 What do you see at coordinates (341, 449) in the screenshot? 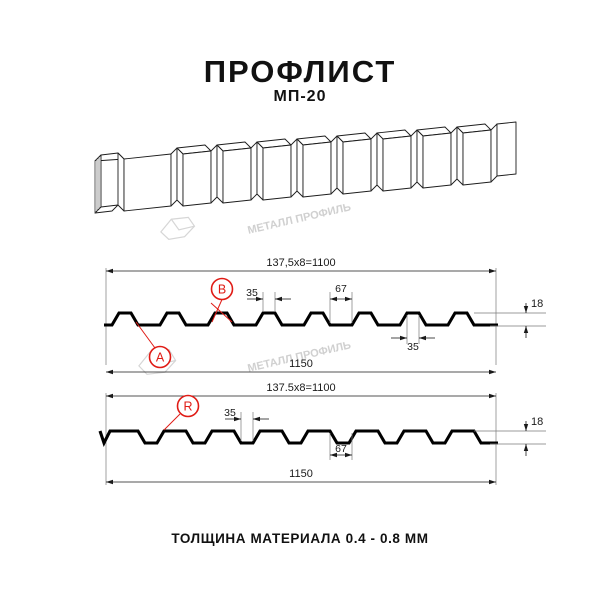
I see `dimension-label-valley-bottom: 67` at bounding box center [341, 449].